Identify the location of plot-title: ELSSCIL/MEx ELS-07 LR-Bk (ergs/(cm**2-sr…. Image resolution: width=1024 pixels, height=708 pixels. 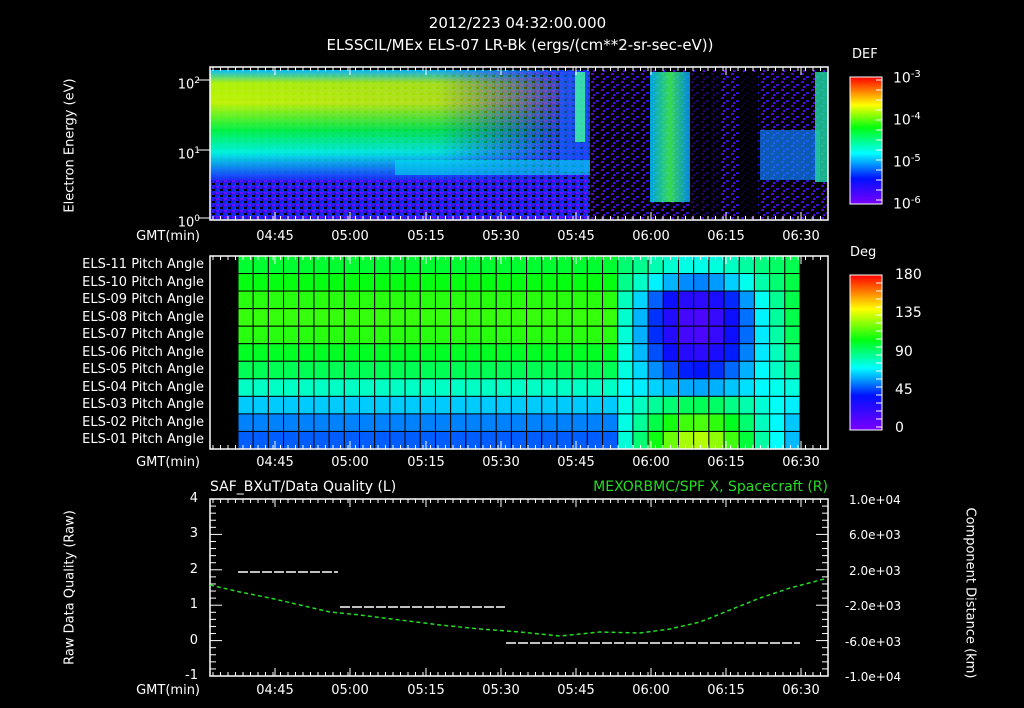
(520, 45).